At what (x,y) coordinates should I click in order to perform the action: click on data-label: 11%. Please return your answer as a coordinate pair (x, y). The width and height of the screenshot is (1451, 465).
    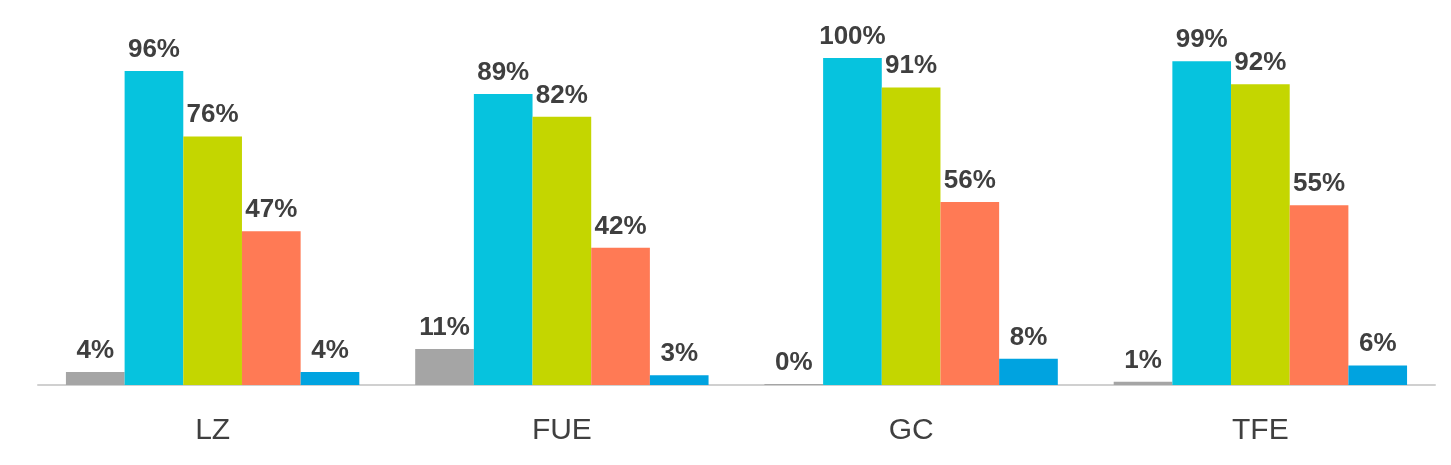
    Looking at the image, I should click on (444, 326).